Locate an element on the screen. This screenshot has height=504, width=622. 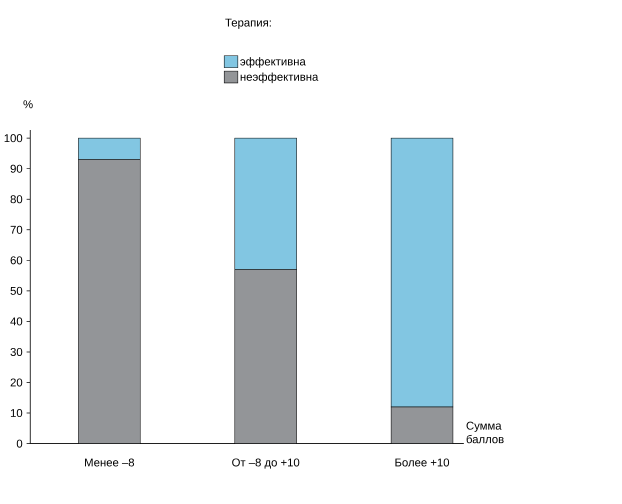
x-tick-label: От –8 до +10 is located at coordinates (266, 463).